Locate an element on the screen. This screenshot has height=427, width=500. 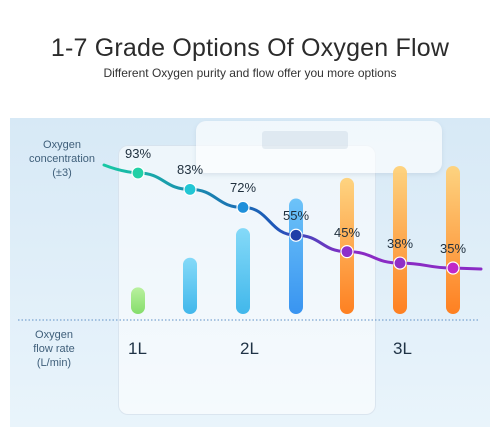
concentration-label-grade-6: 38% is located at coordinates (400, 244).